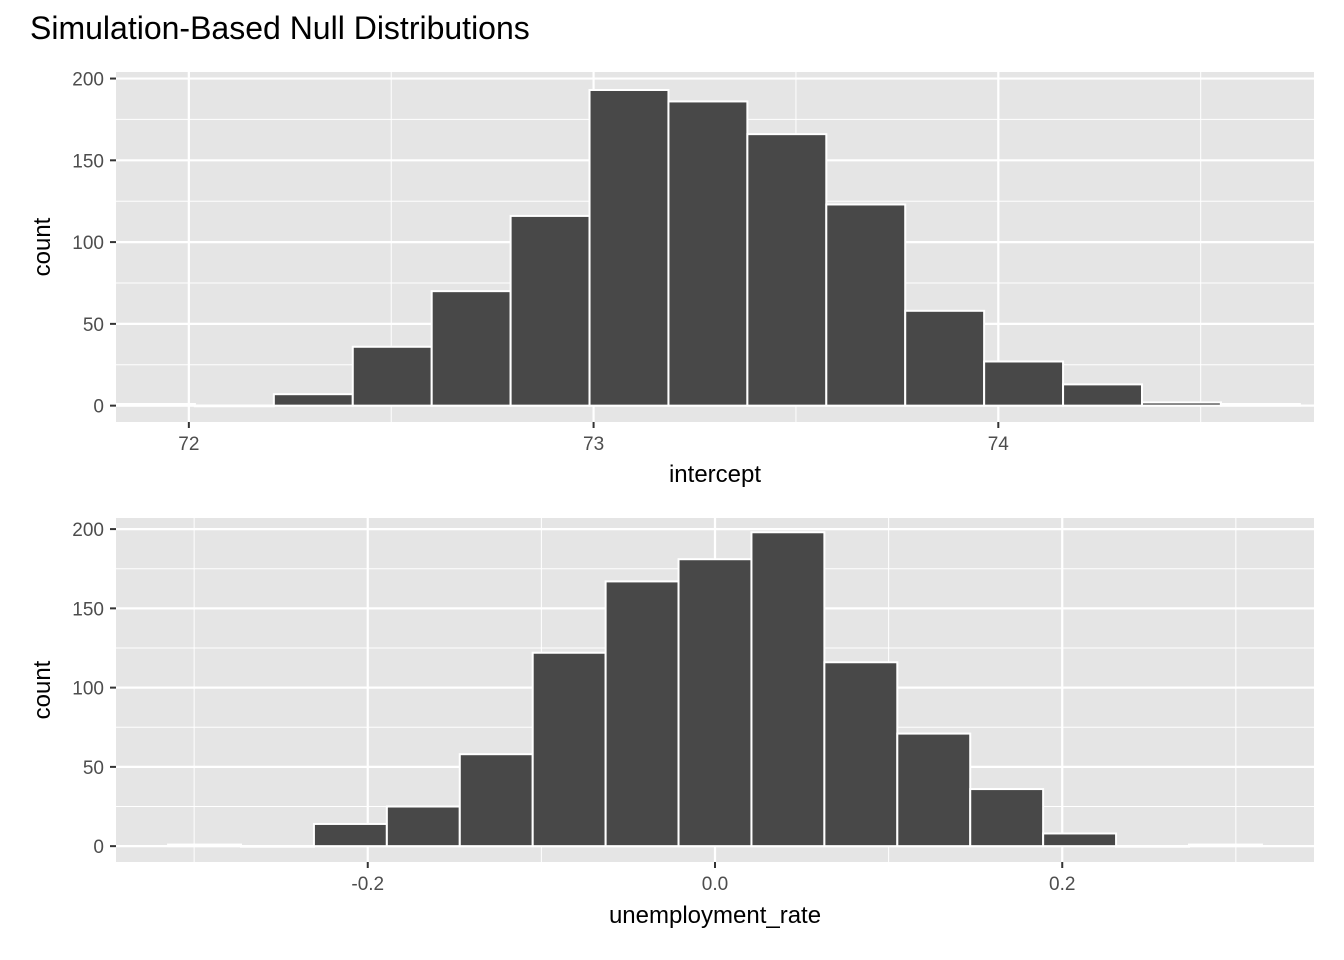 Image resolution: width=1344 pixels, height=960 pixels. I want to click on x-tick-label: 74, so click(999, 444).